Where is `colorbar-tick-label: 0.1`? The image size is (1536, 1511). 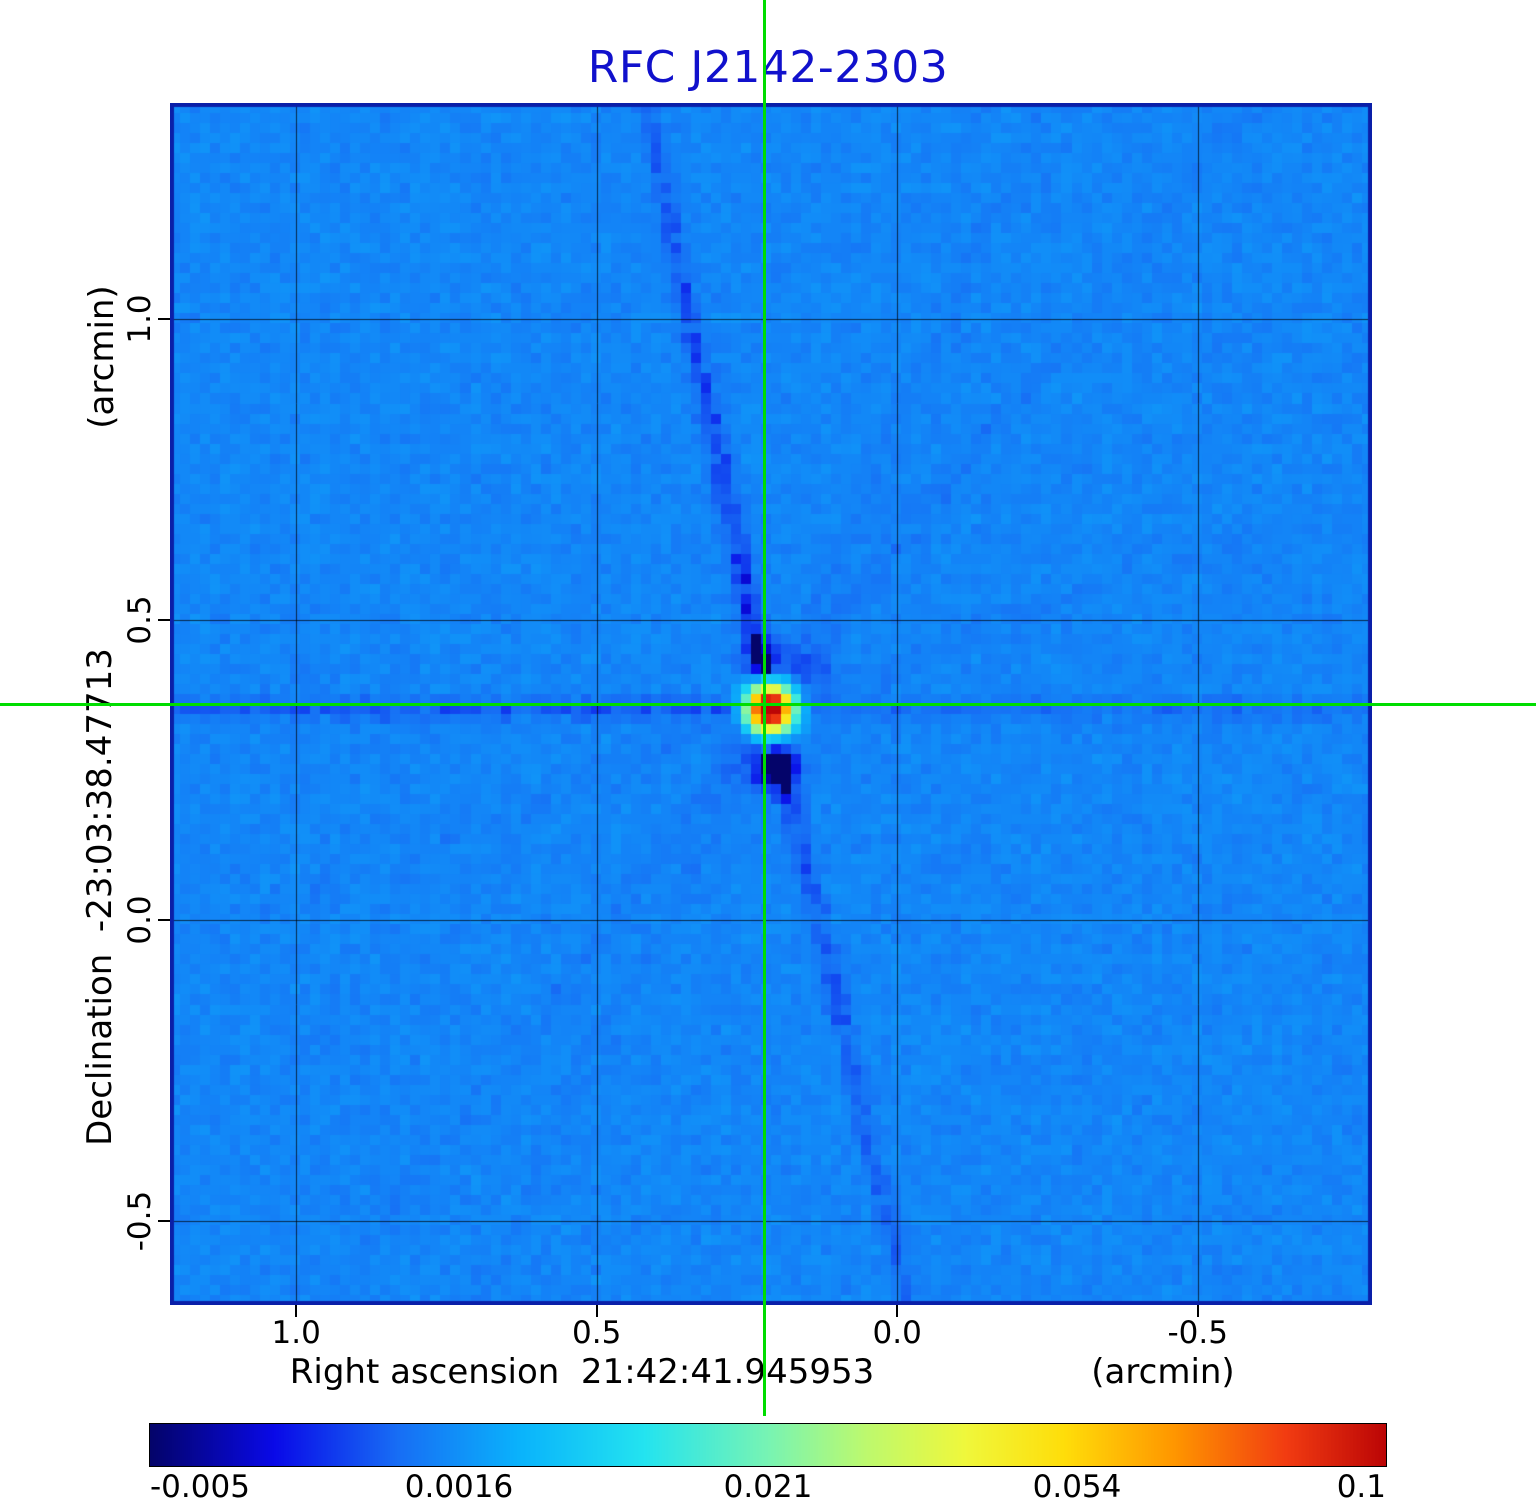
colorbar-tick-label: 0.1 is located at coordinates (1361, 1487).